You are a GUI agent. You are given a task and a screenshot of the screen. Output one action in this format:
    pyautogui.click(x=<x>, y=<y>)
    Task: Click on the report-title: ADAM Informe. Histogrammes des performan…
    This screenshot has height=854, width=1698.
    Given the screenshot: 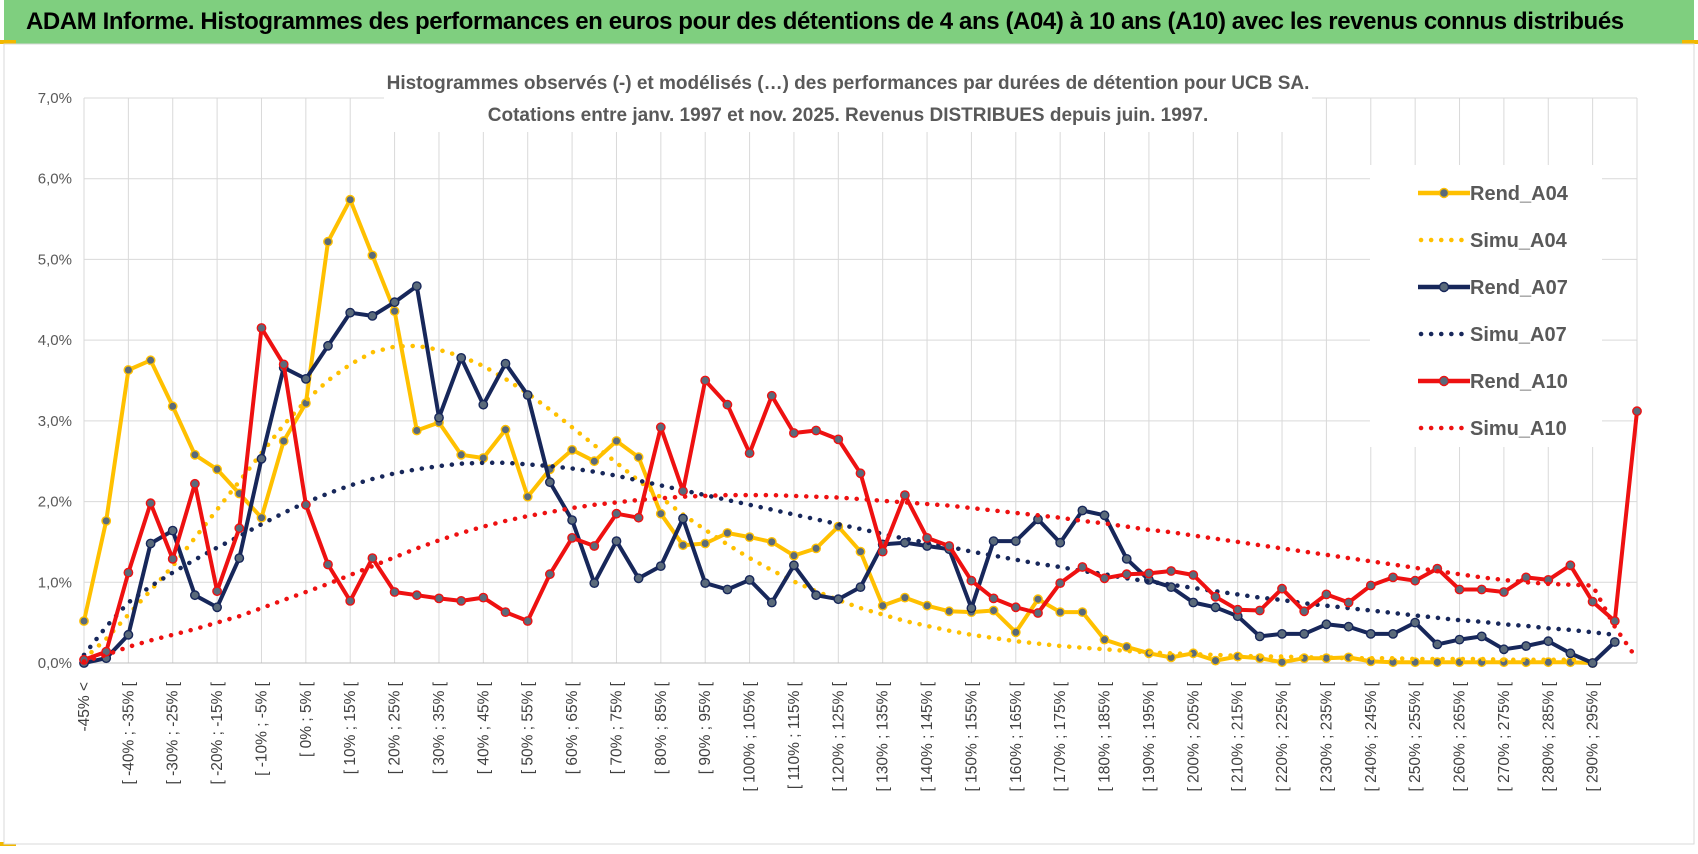 What is the action you would take?
    pyautogui.click(x=825, y=21)
    